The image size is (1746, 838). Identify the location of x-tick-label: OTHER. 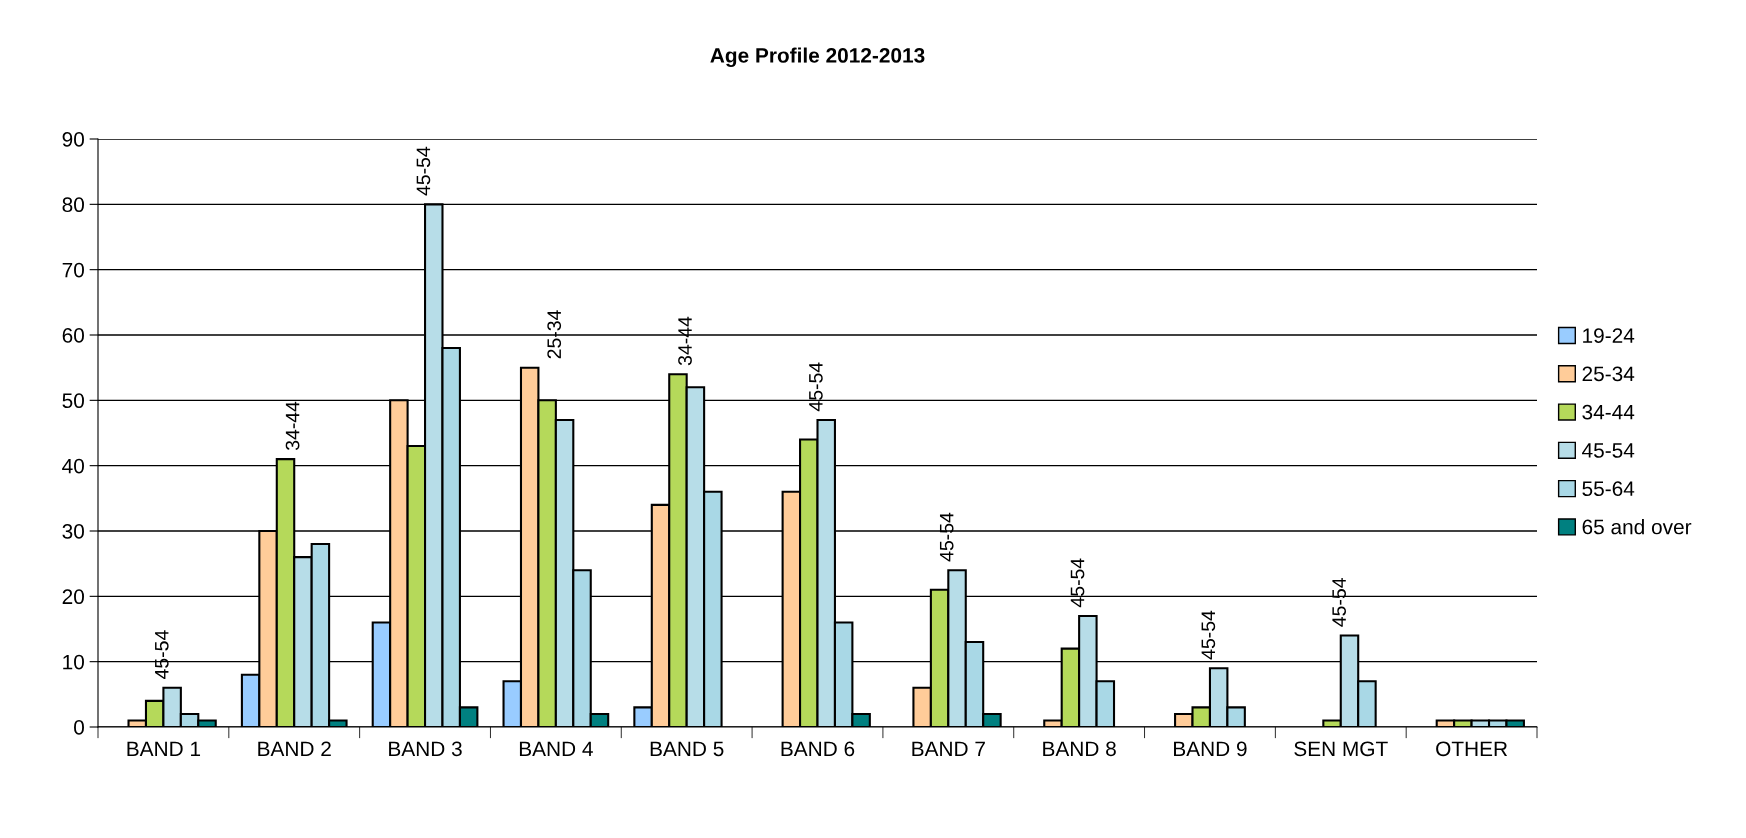
(1472, 749).